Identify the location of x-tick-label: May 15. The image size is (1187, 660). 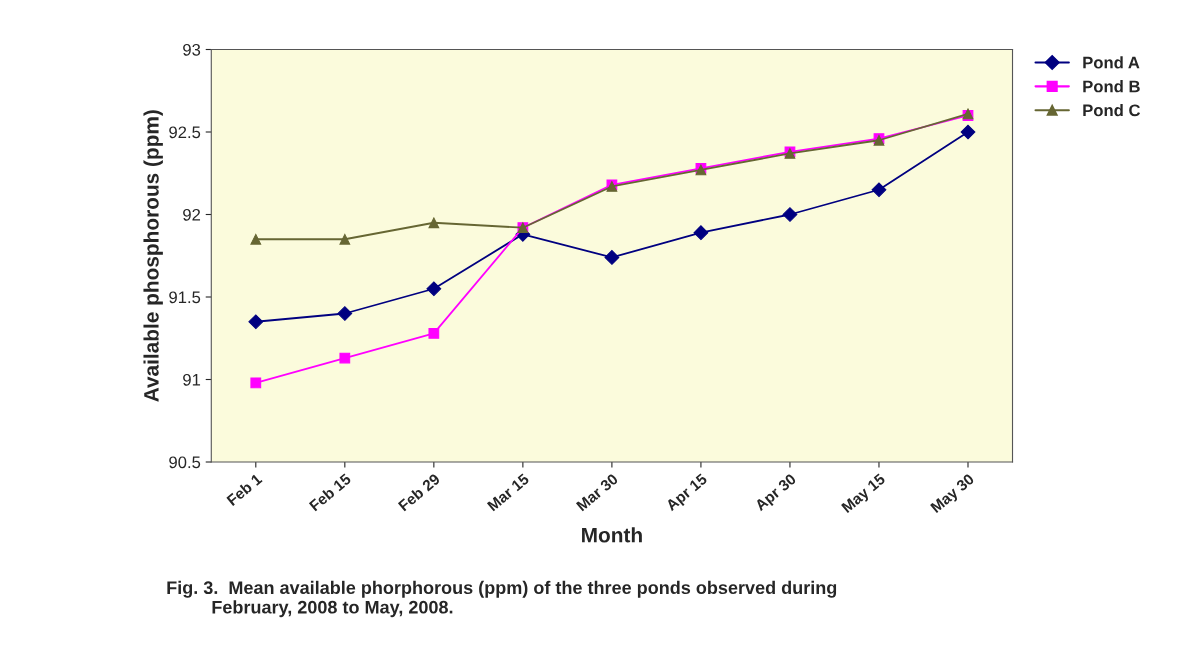
(864, 494).